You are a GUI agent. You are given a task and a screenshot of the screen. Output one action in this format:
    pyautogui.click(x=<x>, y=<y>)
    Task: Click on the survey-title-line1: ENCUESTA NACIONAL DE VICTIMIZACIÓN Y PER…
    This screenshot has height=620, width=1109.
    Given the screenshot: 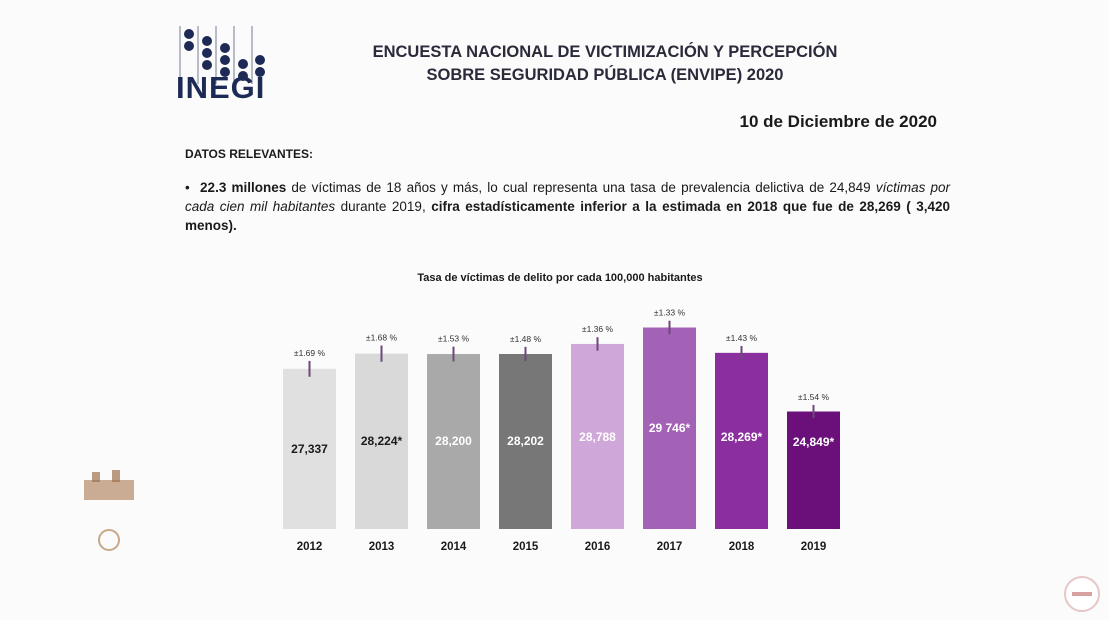 What is the action you would take?
    pyautogui.click(x=605, y=52)
    